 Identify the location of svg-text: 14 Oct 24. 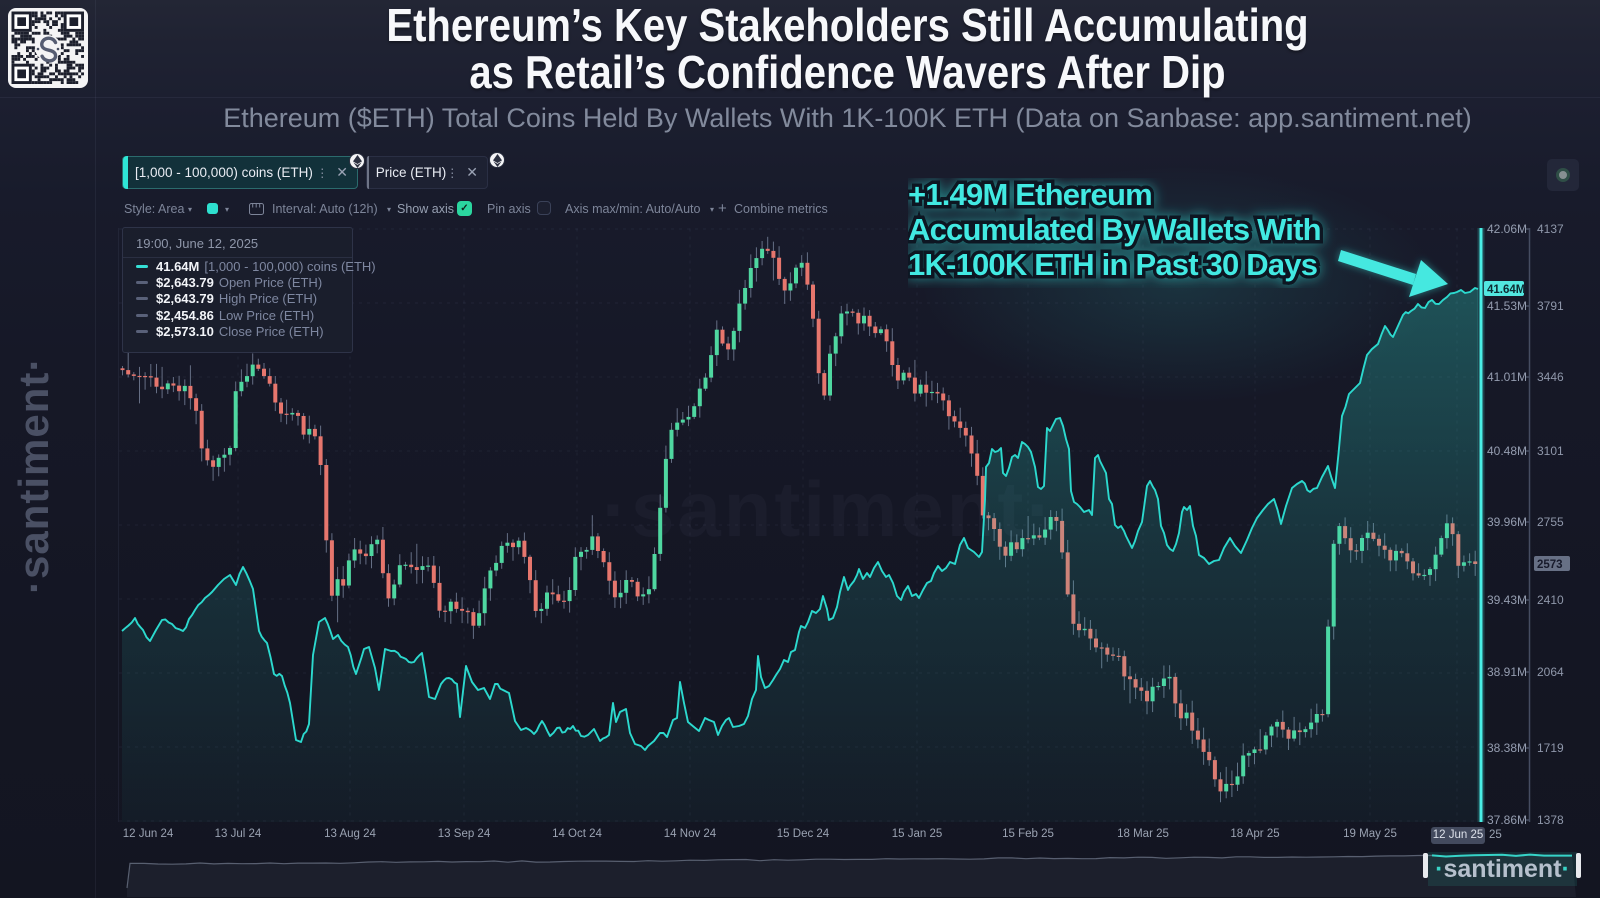
(577, 834).